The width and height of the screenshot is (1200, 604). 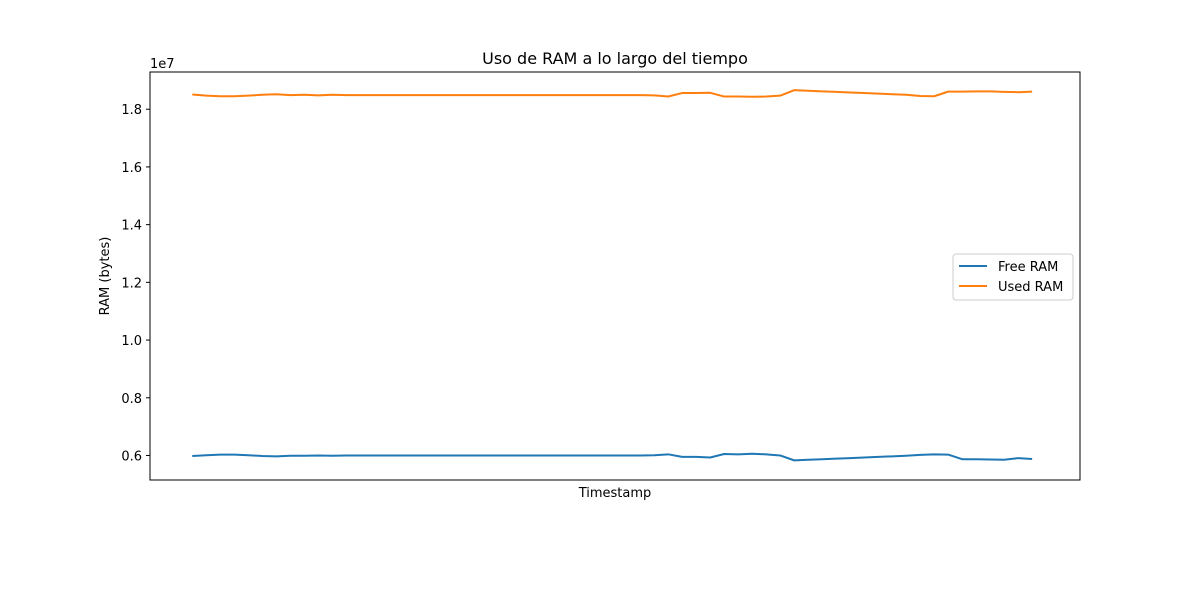 I want to click on y-tick-label: 0.6, so click(x=131, y=456).